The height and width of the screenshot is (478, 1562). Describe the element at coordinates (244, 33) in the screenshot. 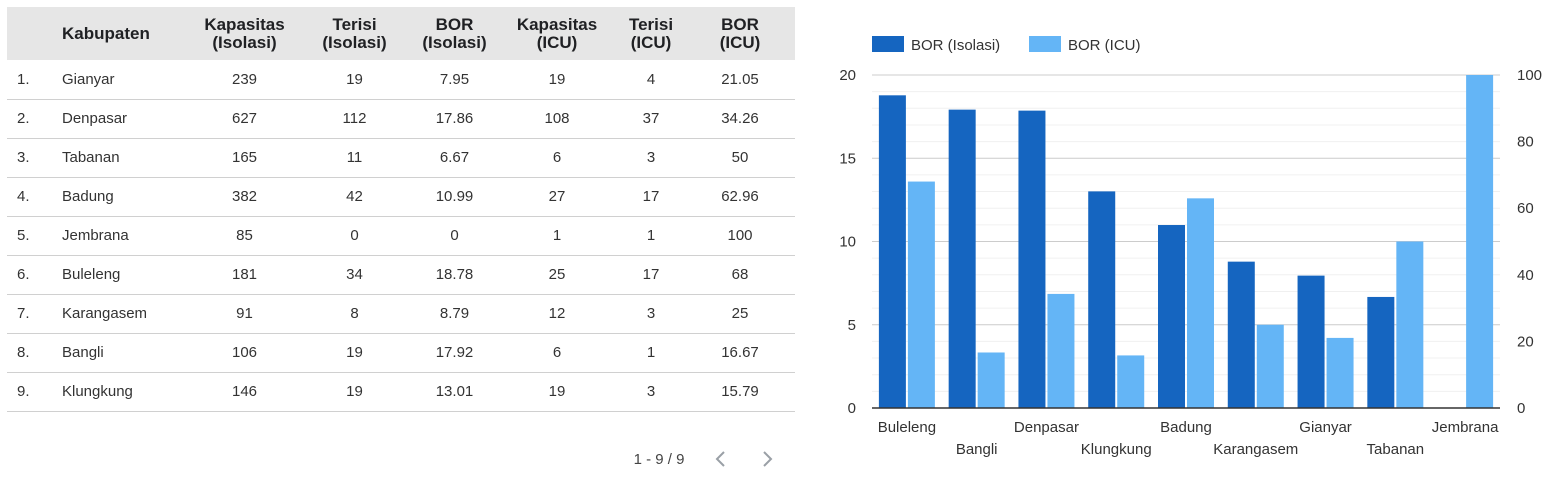

I see `header-kapasitas-isolasi: Kapasitas (Isolasi)` at that location.